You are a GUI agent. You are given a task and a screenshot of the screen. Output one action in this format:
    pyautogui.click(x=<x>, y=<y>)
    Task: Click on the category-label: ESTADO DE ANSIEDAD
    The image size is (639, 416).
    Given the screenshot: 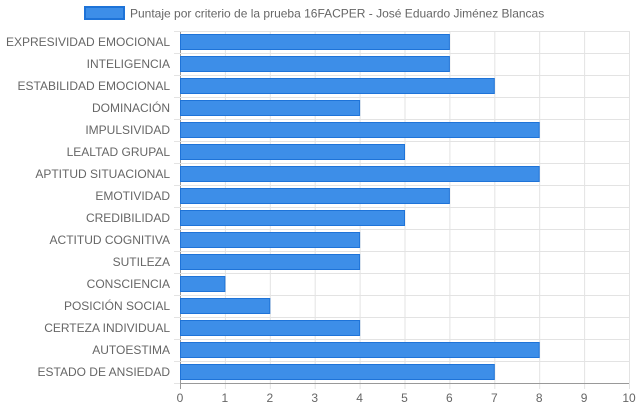 What is the action you would take?
    pyautogui.click(x=104, y=372)
    